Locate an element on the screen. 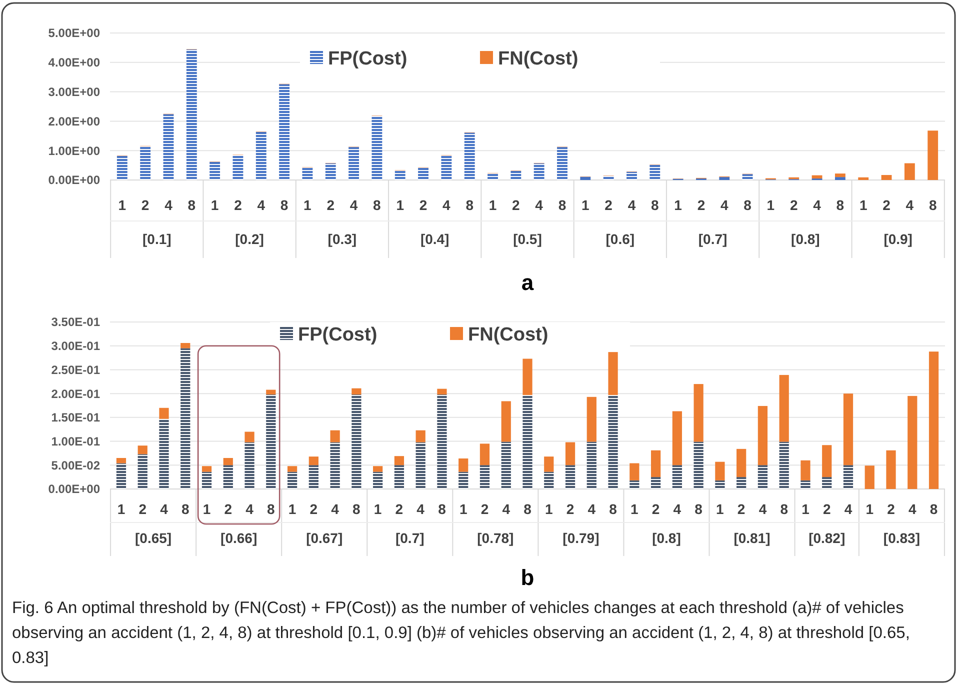  y-tick-label: 1.00E+00 is located at coordinates (74, 151).